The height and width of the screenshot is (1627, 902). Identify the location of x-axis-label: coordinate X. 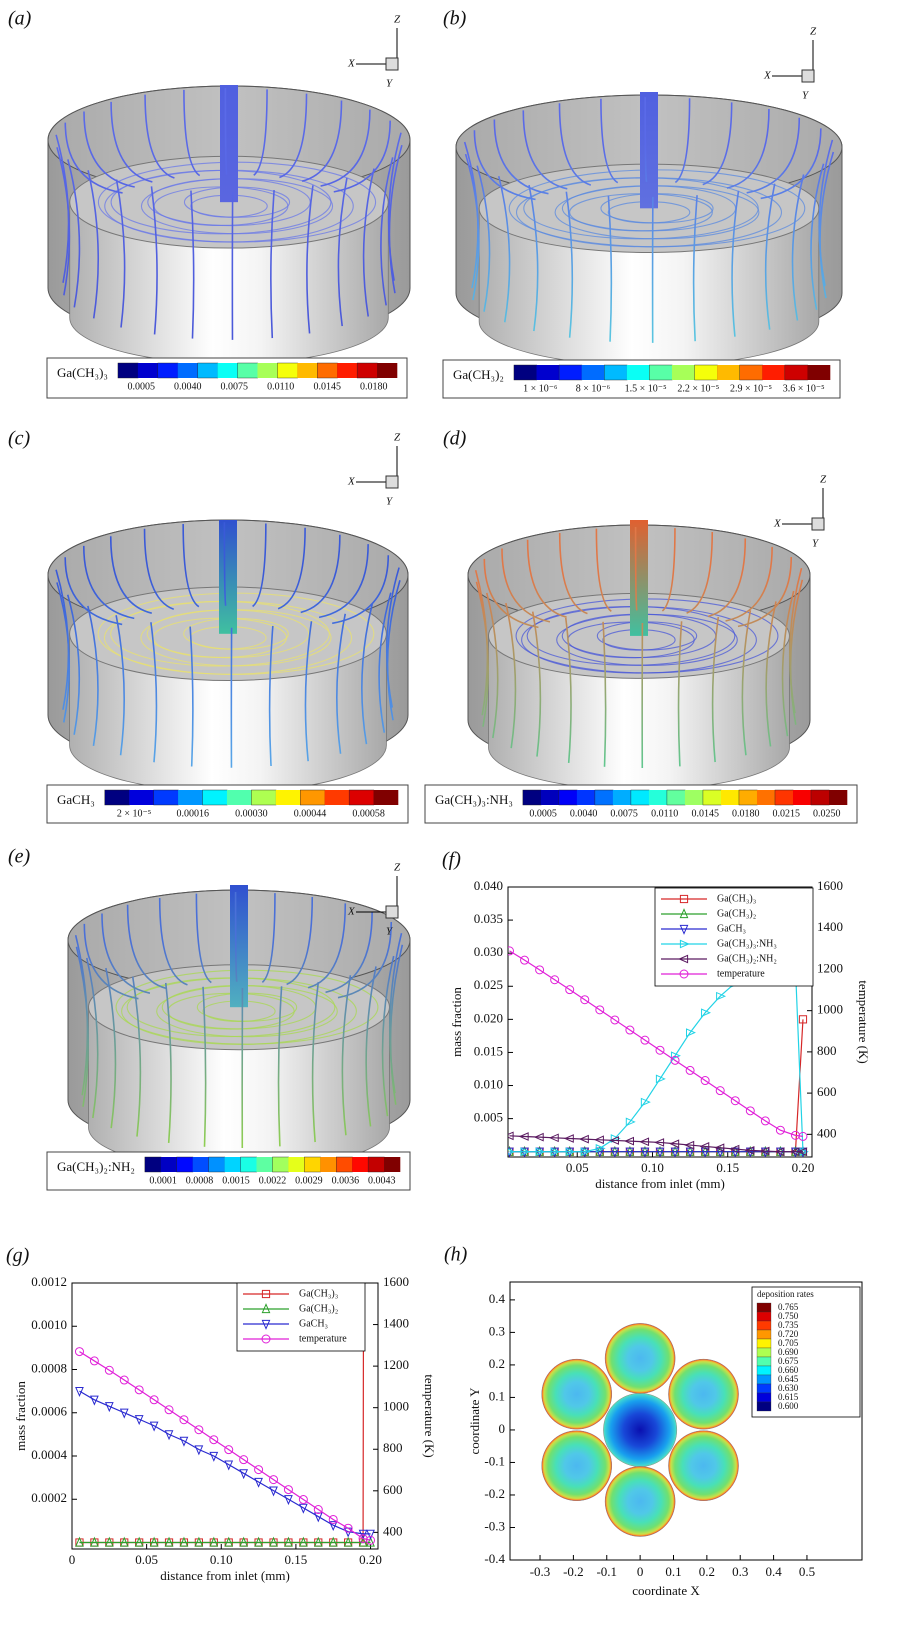
(666, 1590).